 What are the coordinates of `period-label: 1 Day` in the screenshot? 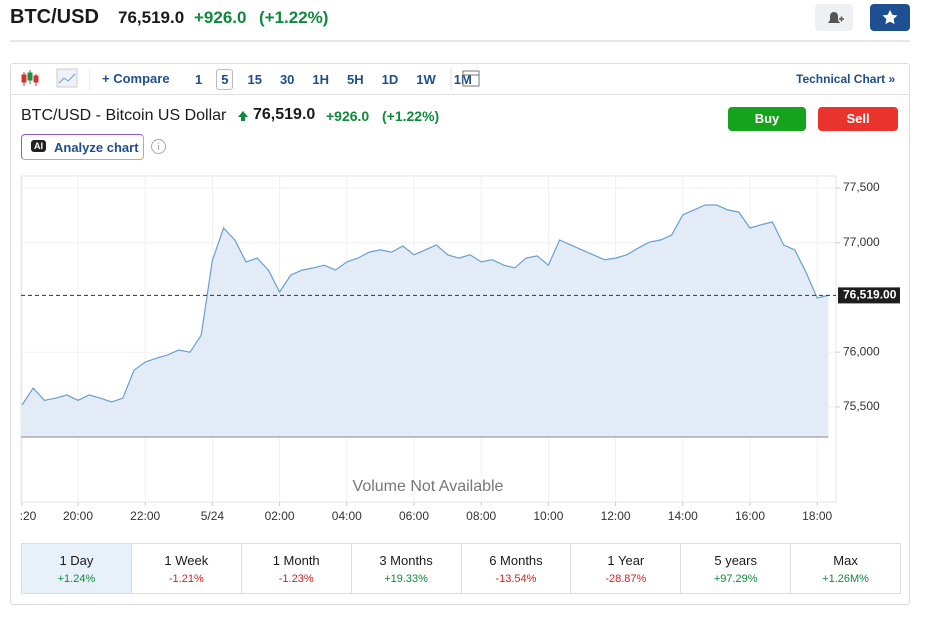 It's located at (76, 560).